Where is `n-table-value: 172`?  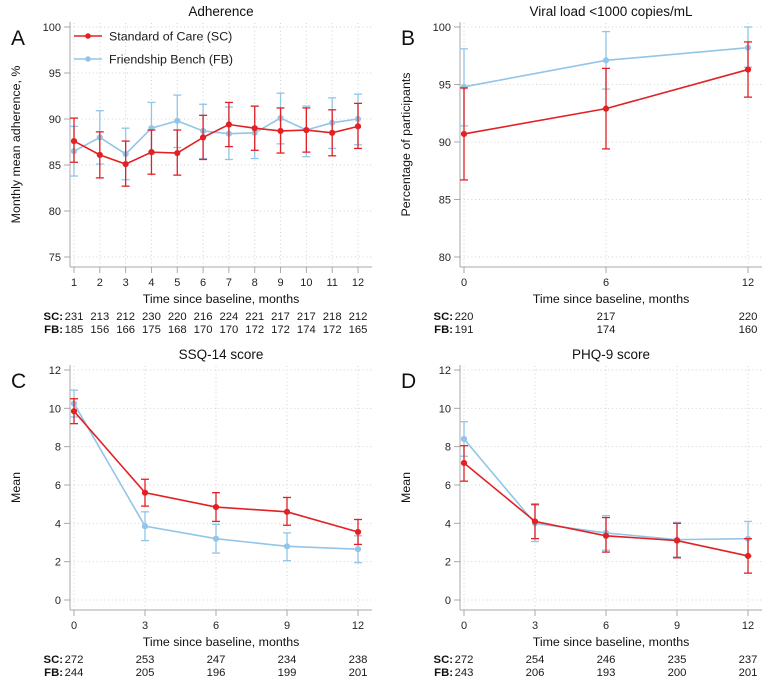 n-table-value: 172 is located at coordinates (254, 330).